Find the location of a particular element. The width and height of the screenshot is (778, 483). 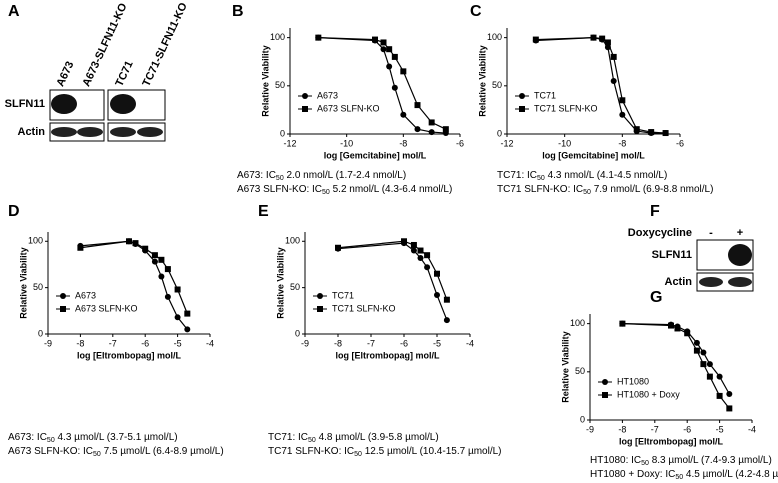

caption-text: 5.2 nmol/L (4.3-6.4 nmol/L) is located at coordinates (391, 189).